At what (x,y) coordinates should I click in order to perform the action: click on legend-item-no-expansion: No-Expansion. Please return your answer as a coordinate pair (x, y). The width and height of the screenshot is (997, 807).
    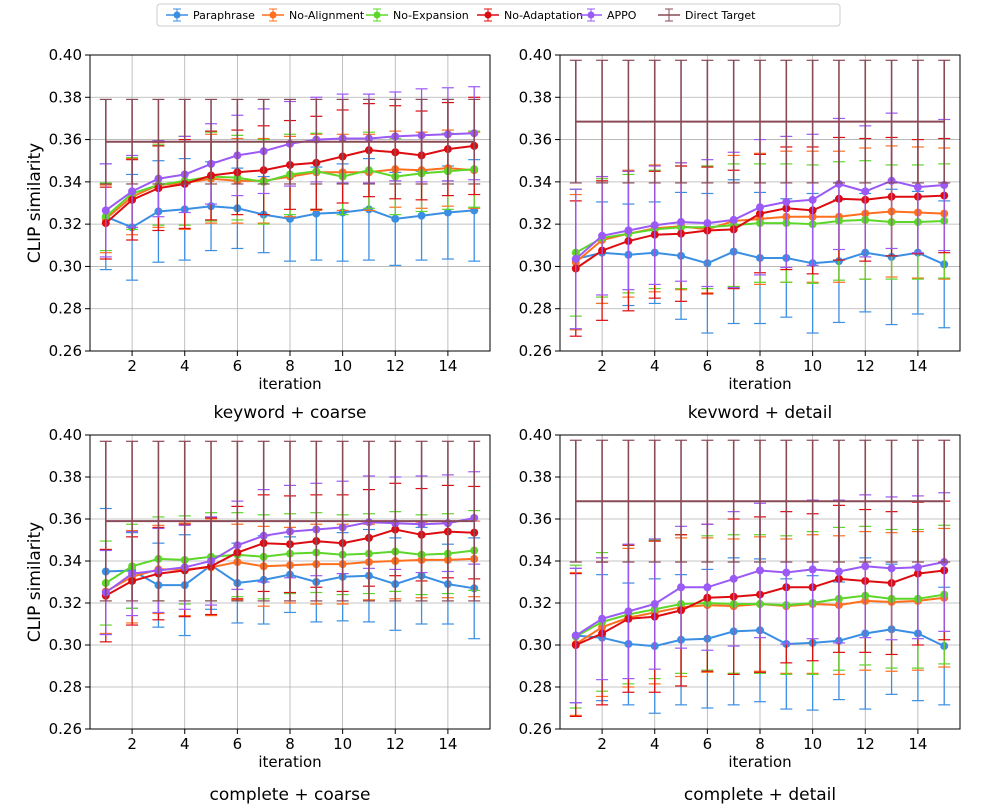
    Looking at the image, I should click on (417, 15).